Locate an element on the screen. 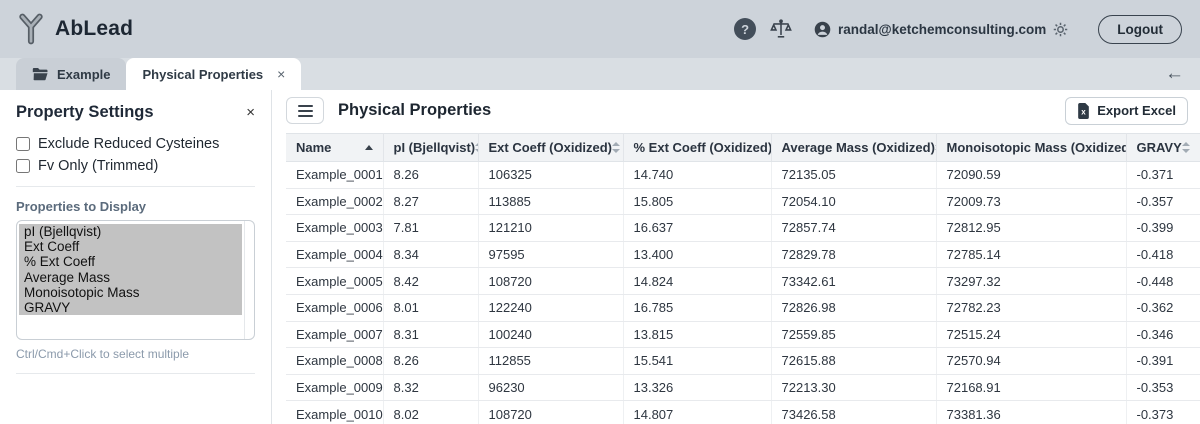 The height and width of the screenshot is (424, 1200). cell-pi: 8.01 is located at coordinates (431, 308).